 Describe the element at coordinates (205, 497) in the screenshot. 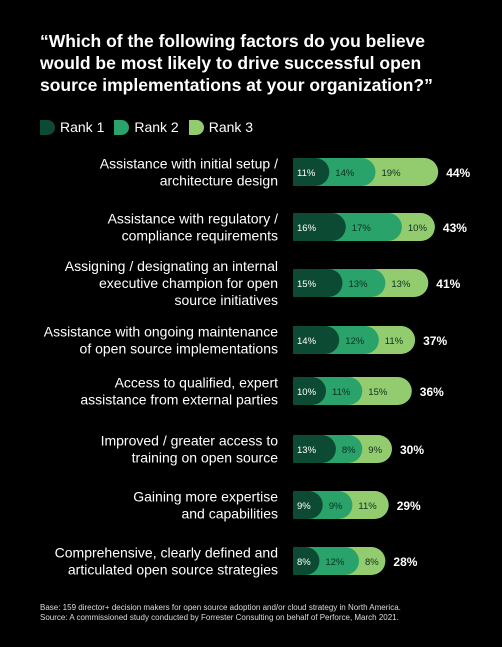

I see `category-label: Gaining more expertise` at that location.